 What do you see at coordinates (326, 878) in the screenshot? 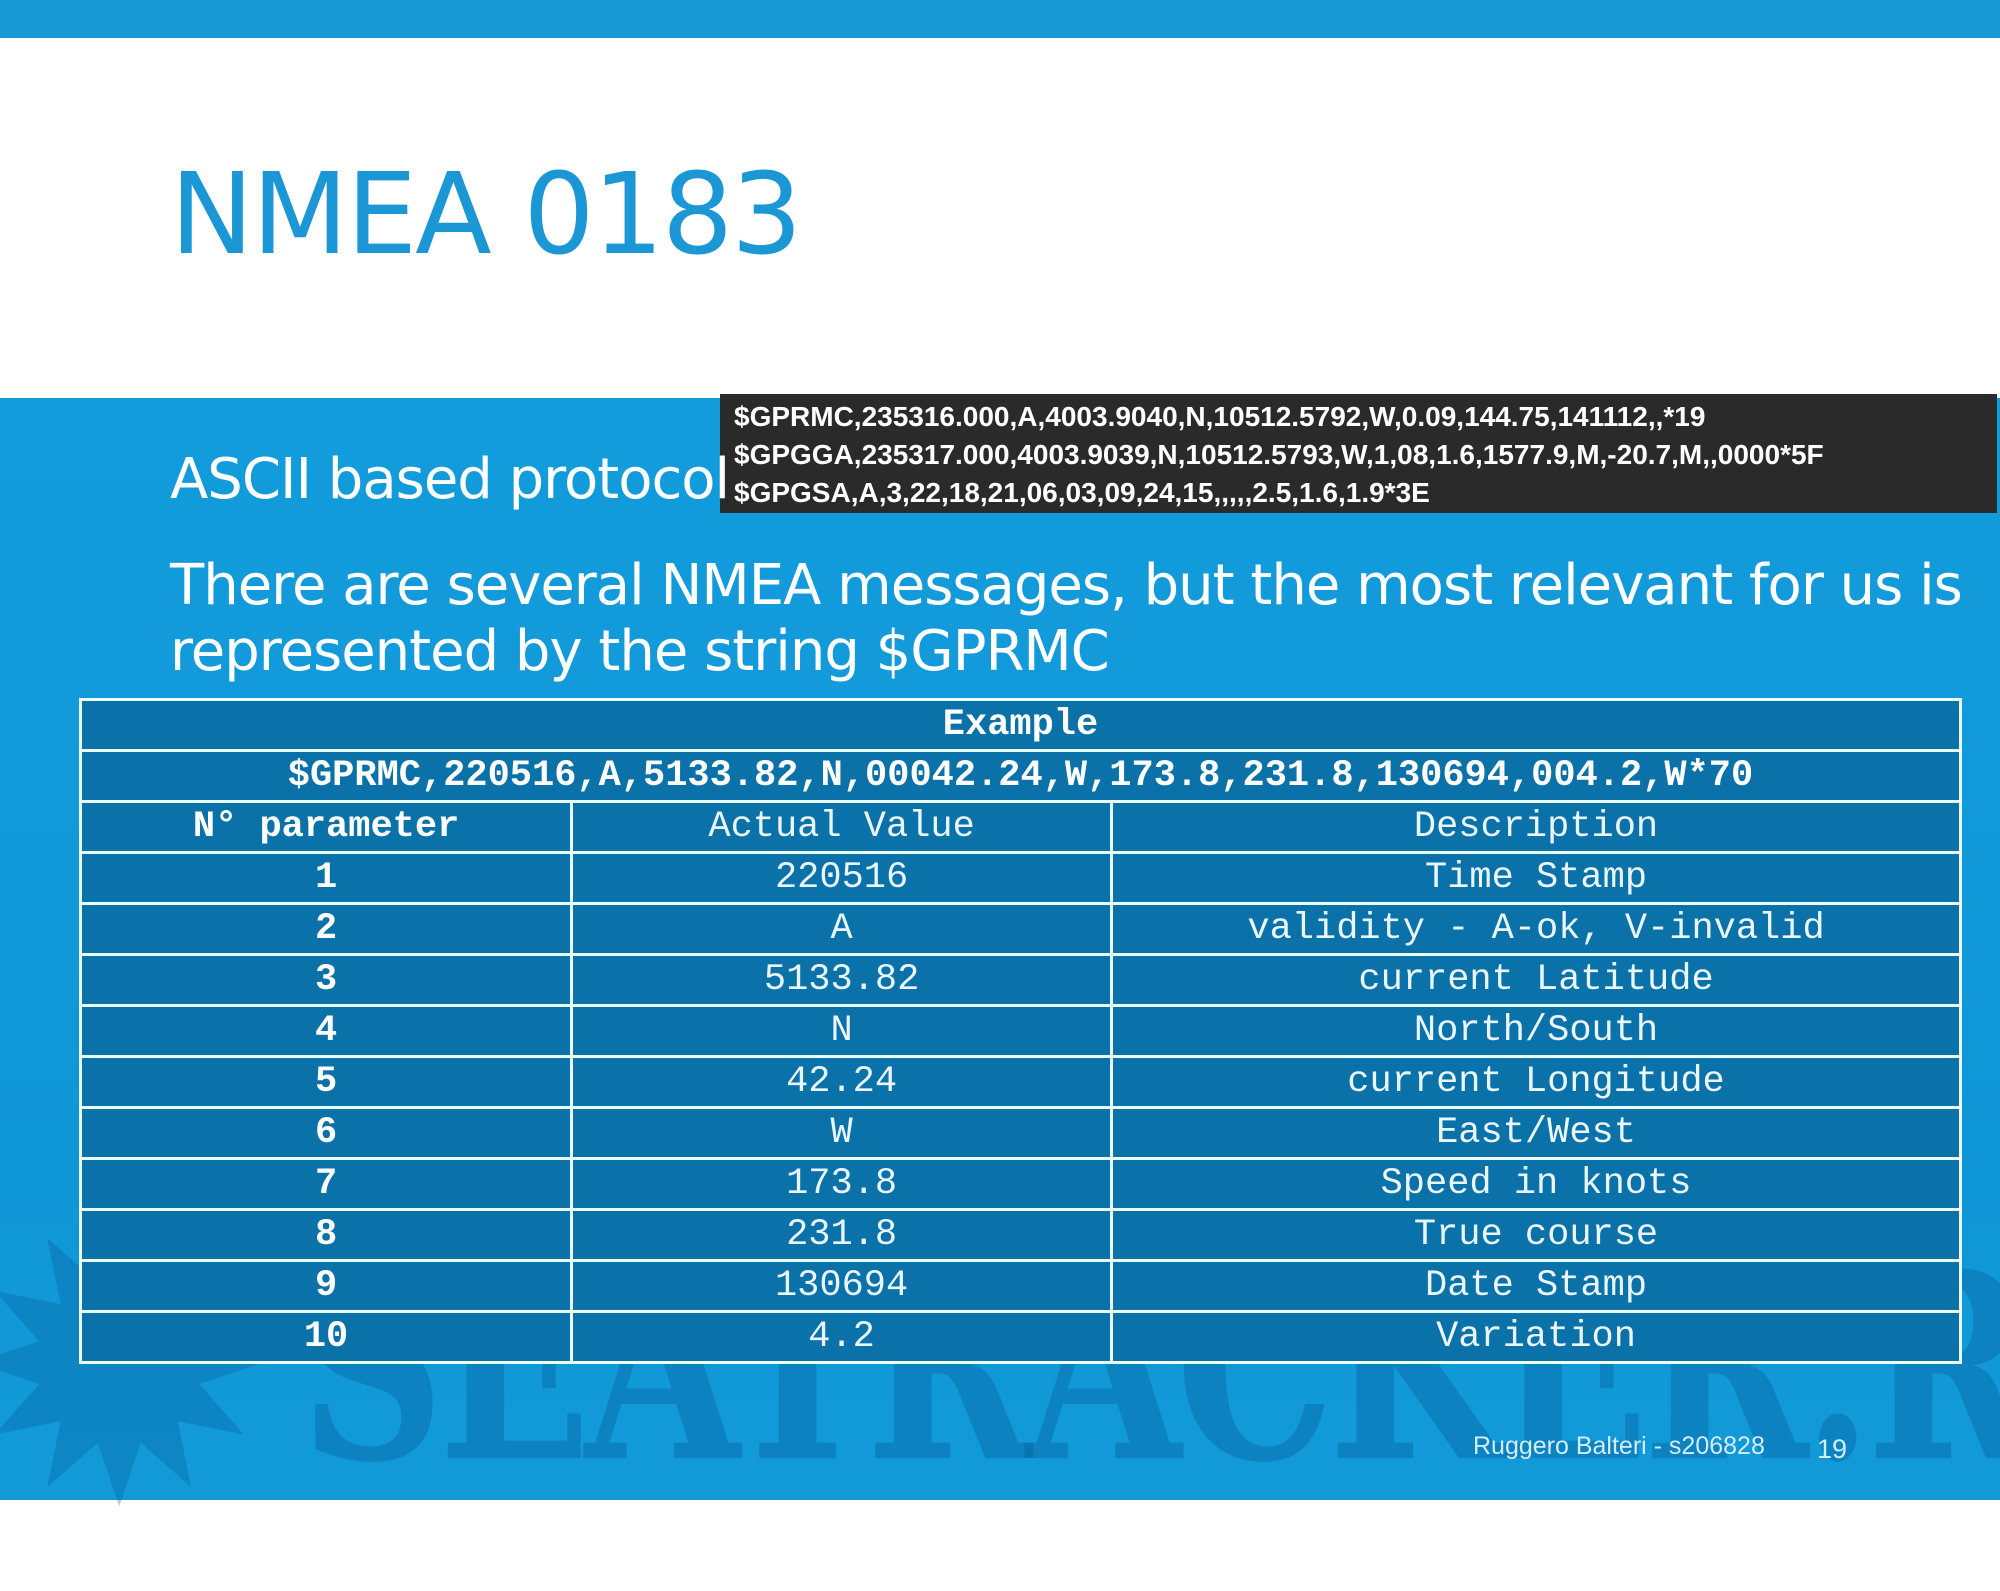
I see `cell-param: 1` at bounding box center [326, 878].